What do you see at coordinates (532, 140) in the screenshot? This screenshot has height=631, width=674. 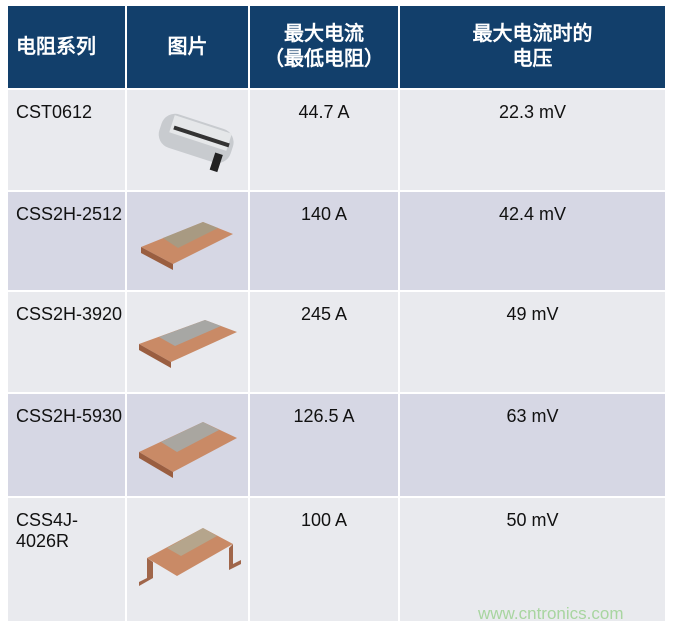 I see `voltage-cell: 22.3 mV` at bounding box center [532, 140].